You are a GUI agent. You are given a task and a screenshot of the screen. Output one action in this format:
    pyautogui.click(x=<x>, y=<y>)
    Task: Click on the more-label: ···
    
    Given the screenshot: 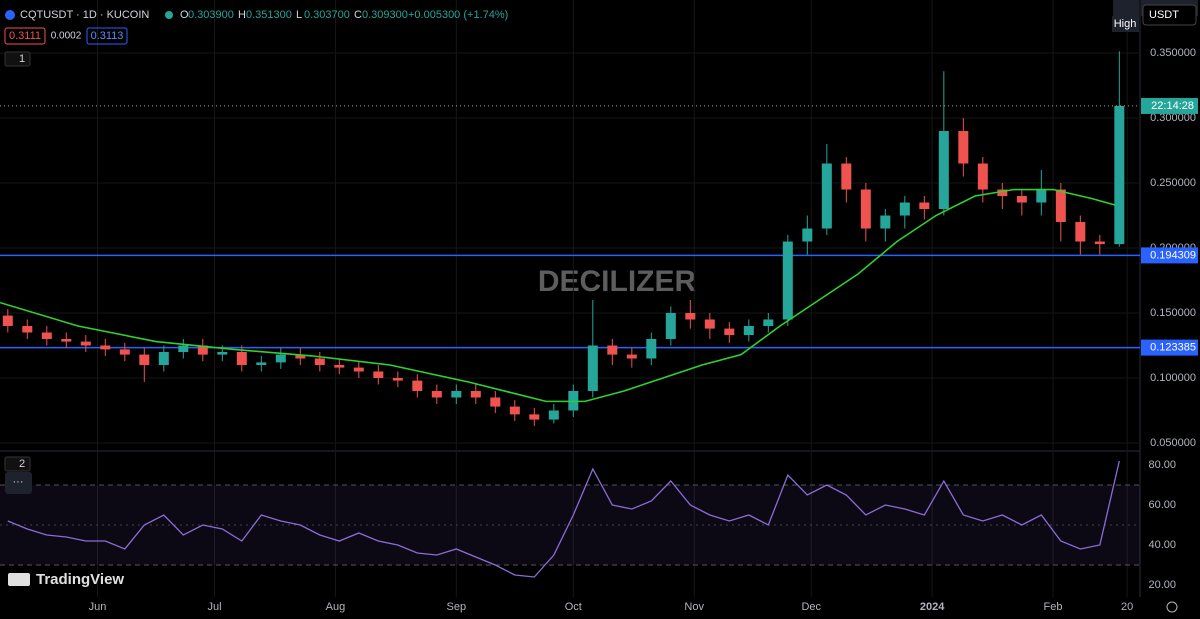 What is the action you would take?
    pyautogui.click(x=18, y=482)
    